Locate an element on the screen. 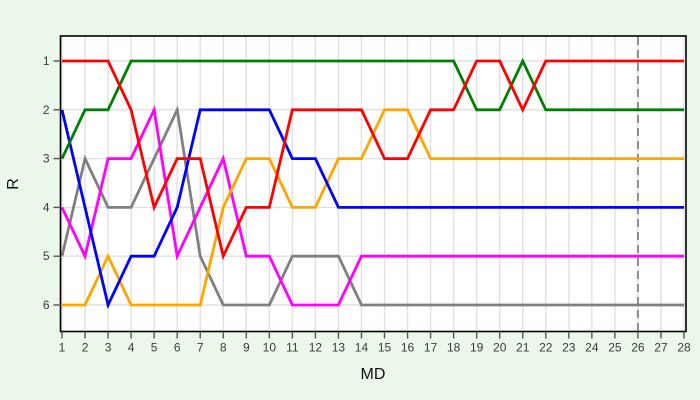  x-axis-title: MD is located at coordinates (373, 374).